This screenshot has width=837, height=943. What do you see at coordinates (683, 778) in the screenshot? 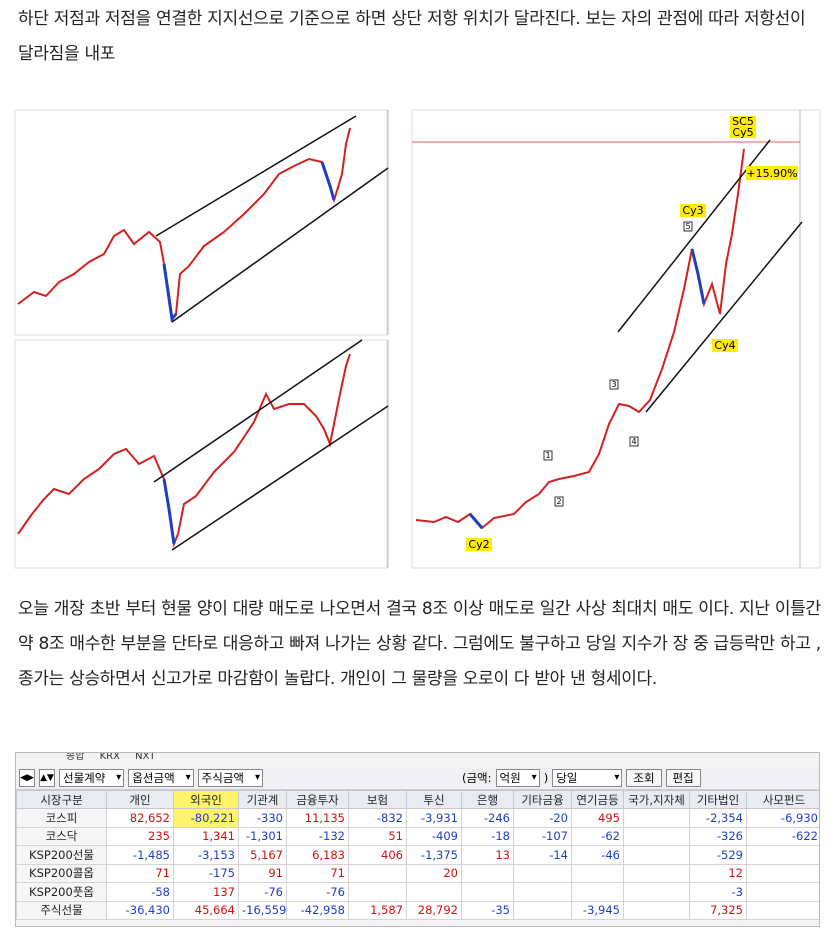
I see `button: 편집` at bounding box center [683, 778].